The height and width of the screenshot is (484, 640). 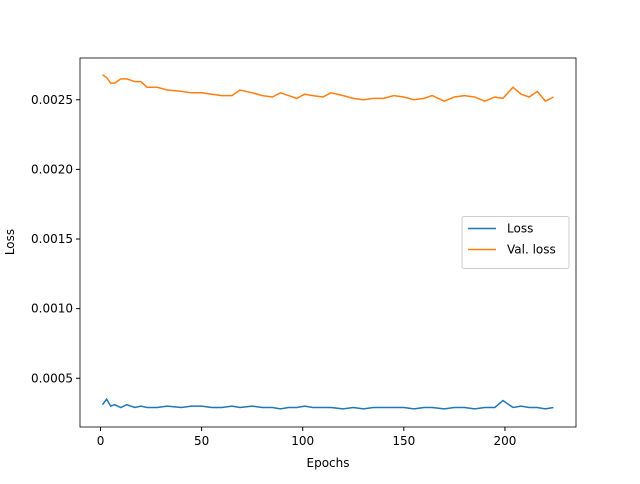 I want to click on x-tick-label: 0, so click(x=101, y=441).